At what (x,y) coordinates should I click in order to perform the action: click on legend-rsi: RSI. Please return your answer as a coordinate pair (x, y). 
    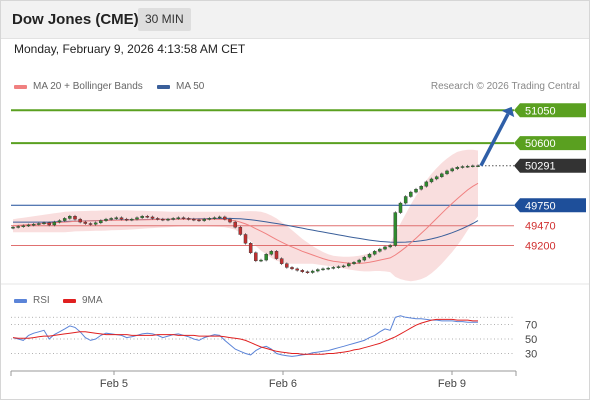
    Looking at the image, I should click on (32, 300).